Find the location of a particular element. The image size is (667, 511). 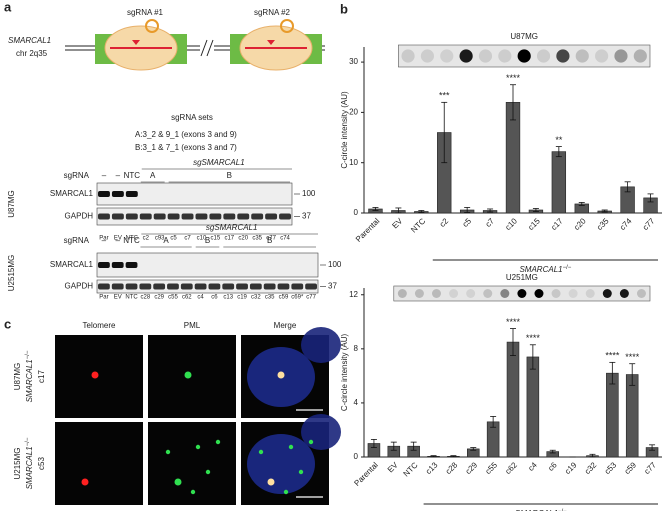

lane-label: c6 is located at coordinates (214, 298).